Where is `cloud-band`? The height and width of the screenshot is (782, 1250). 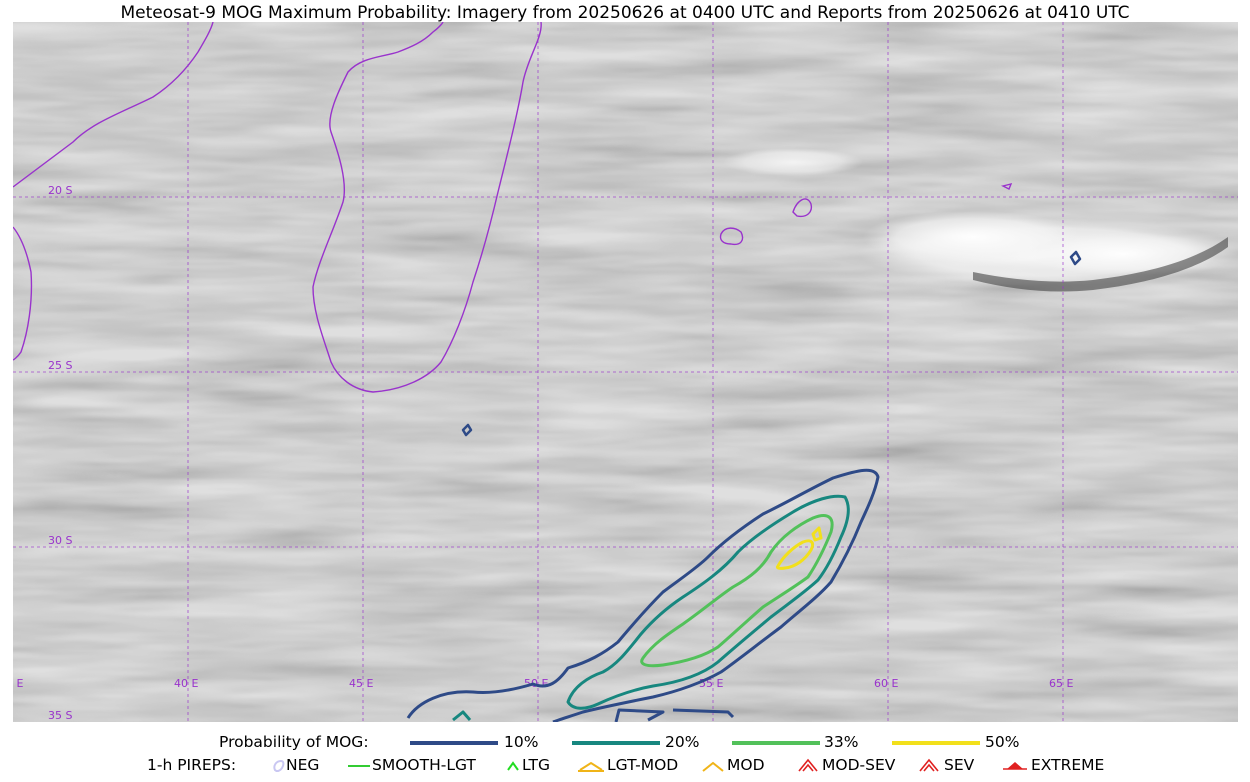 cloud-band is located at coordinates (980, 220).